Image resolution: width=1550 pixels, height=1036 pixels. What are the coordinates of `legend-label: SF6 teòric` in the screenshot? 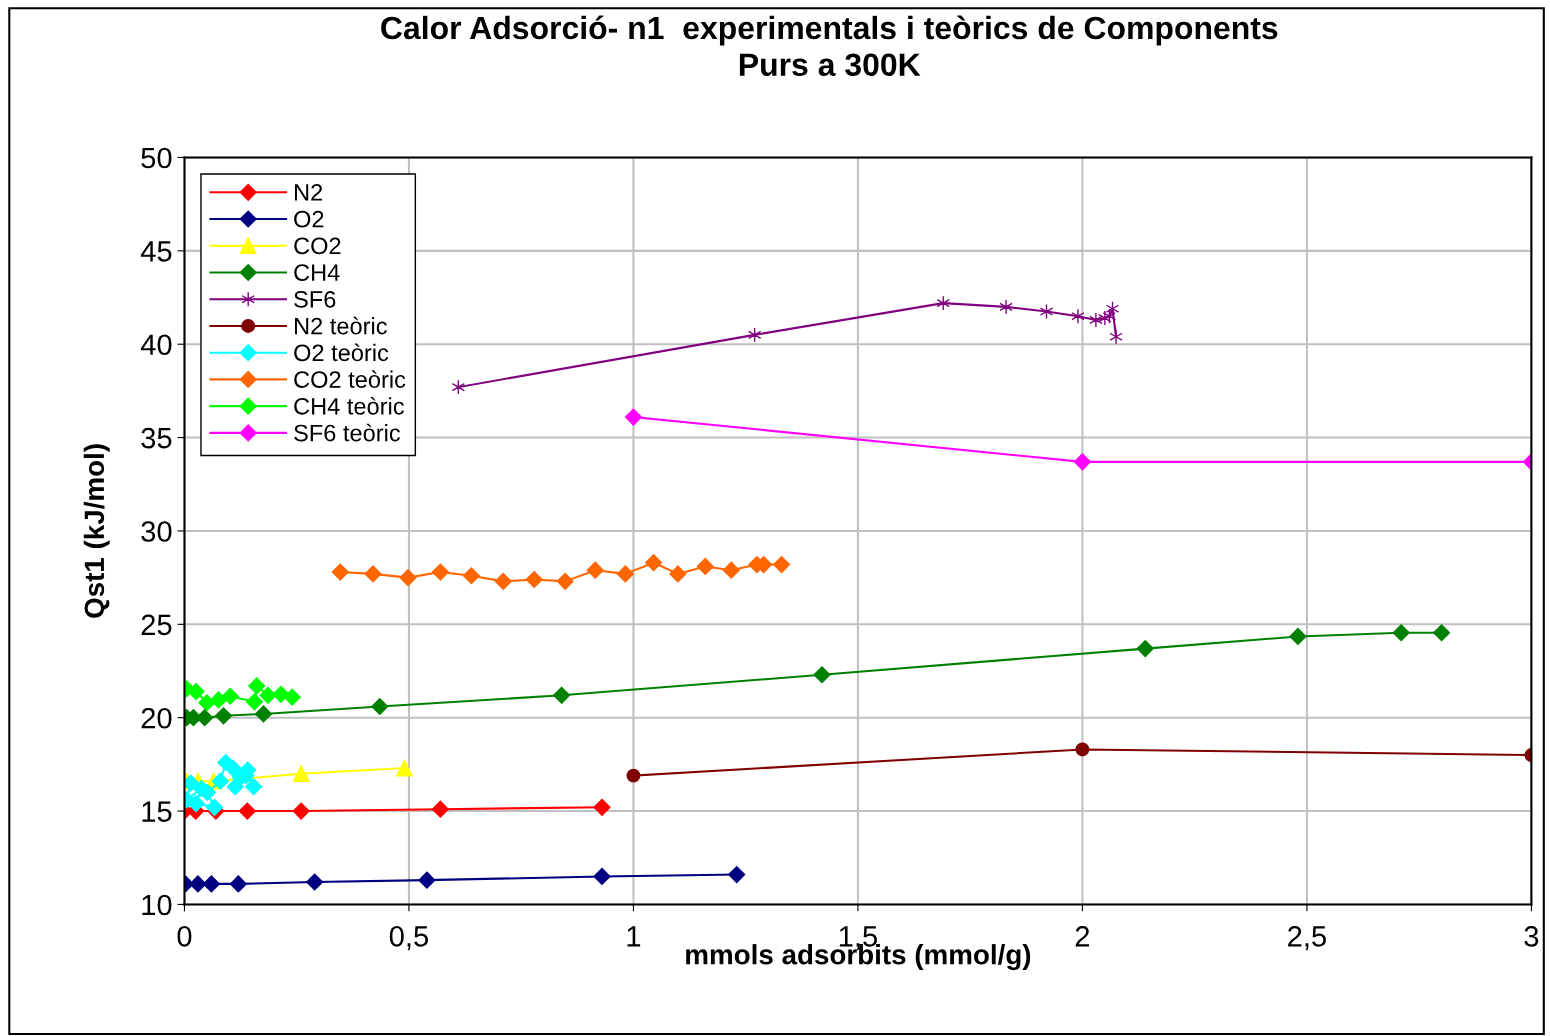 It's located at (347, 432).